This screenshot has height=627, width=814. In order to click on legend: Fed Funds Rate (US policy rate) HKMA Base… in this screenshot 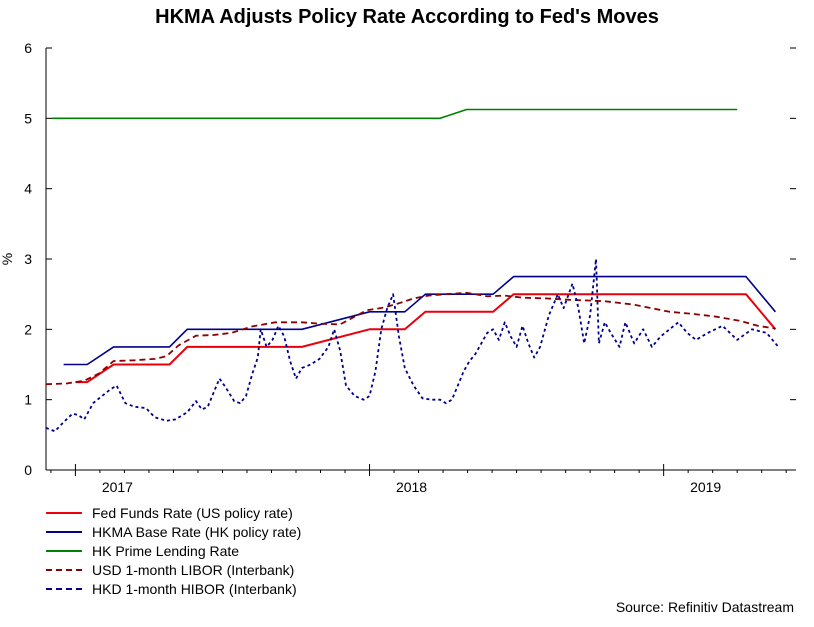, I will do `click(173, 550)`.